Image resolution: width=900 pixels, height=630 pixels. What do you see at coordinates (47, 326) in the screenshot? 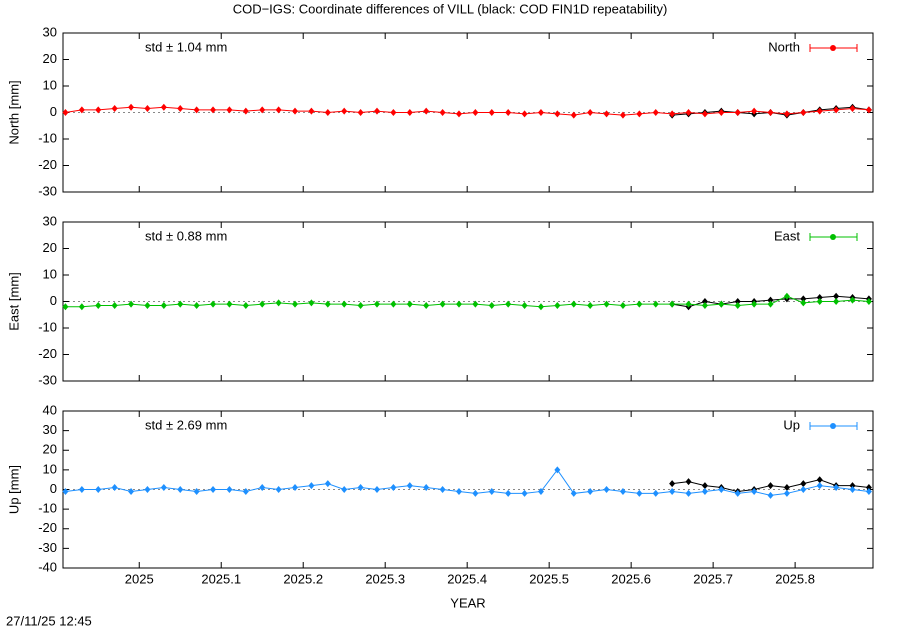
I see `y-tick-label: -10` at bounding box center [47, 326].